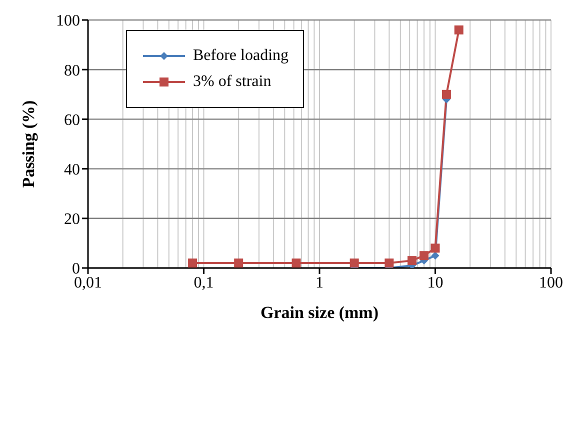  What do you see at coordinates (28, 144) in the screenshot?
I see `y-axis-title: Passing (%)` at bounding box center [28, 144].